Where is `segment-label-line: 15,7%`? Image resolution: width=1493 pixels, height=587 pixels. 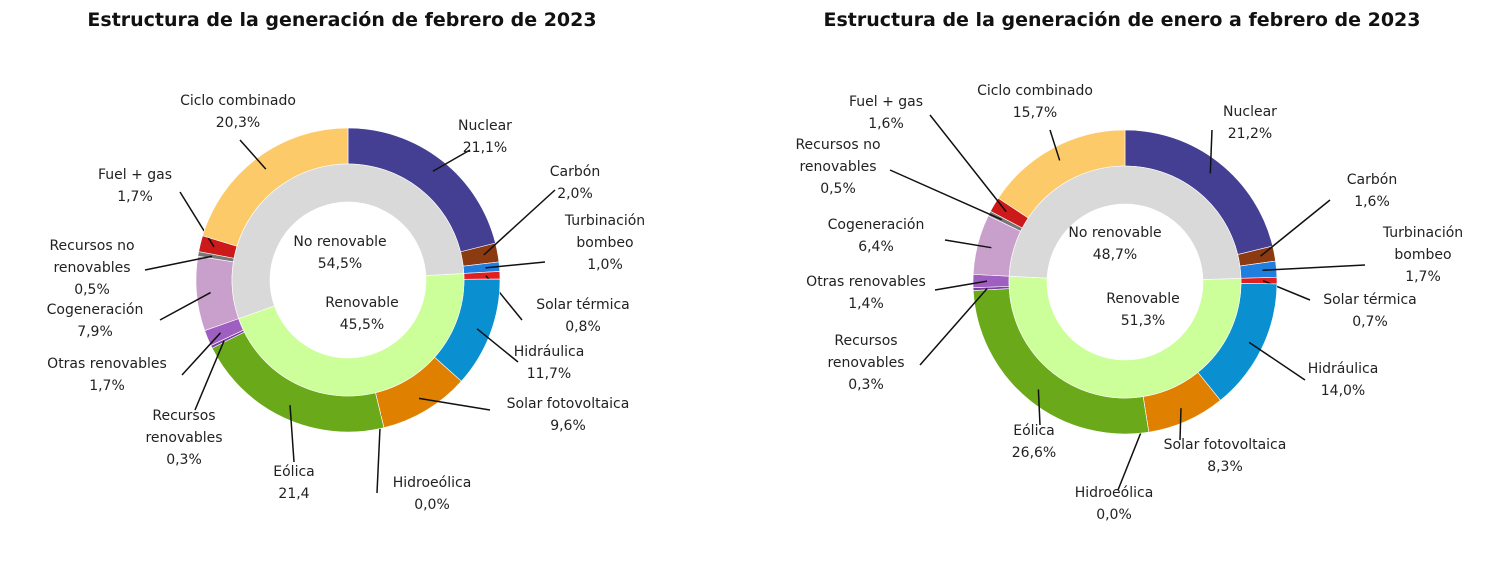
segment-label-line: 15,7% is located at coordinates (1035, 113).